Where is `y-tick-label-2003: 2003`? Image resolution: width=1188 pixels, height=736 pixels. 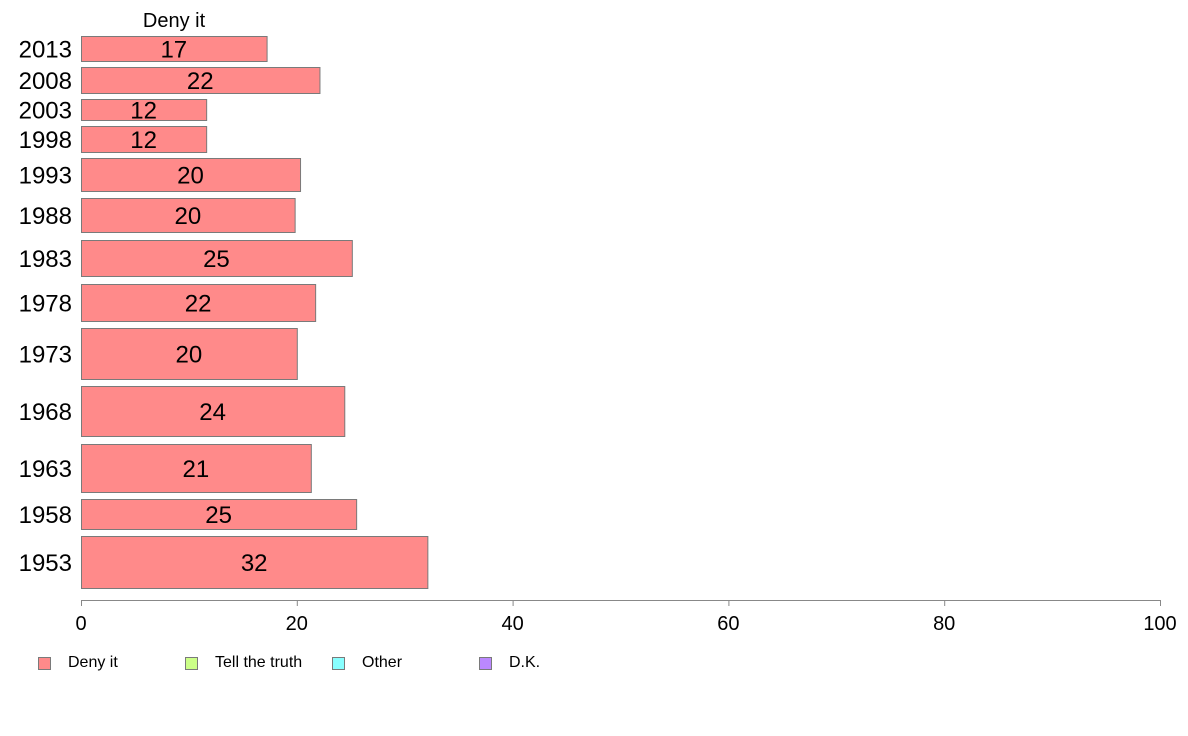
y-tick-label-2003: 2003 is located at coordinates (45, 111).